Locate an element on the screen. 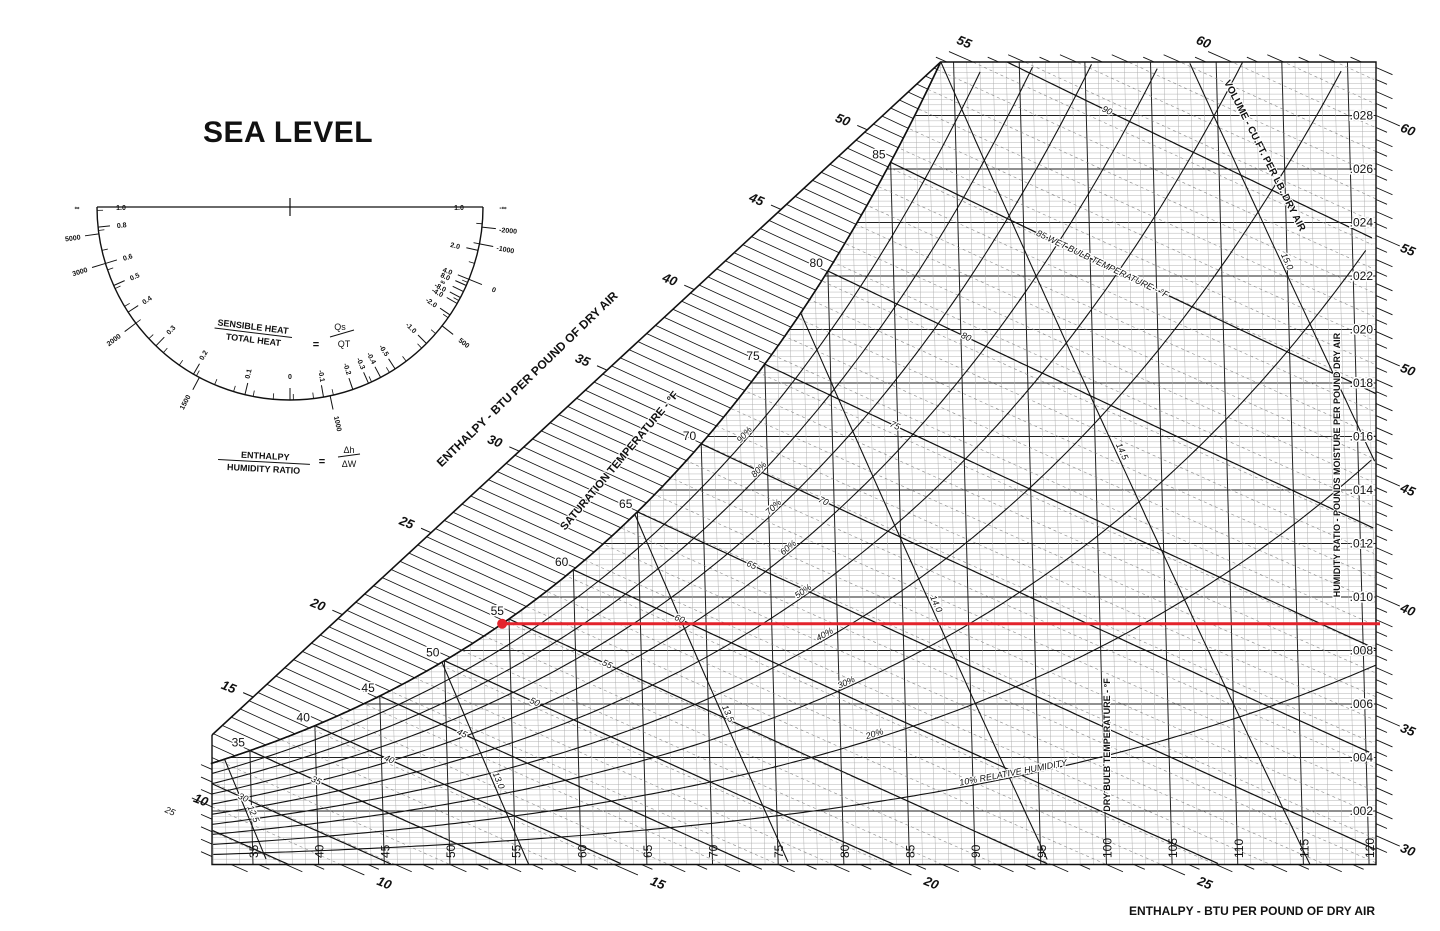 The width and height of the screenshot is (1440, 931). shr-tick-label: 2.0 is located at coordinates (454, 246).